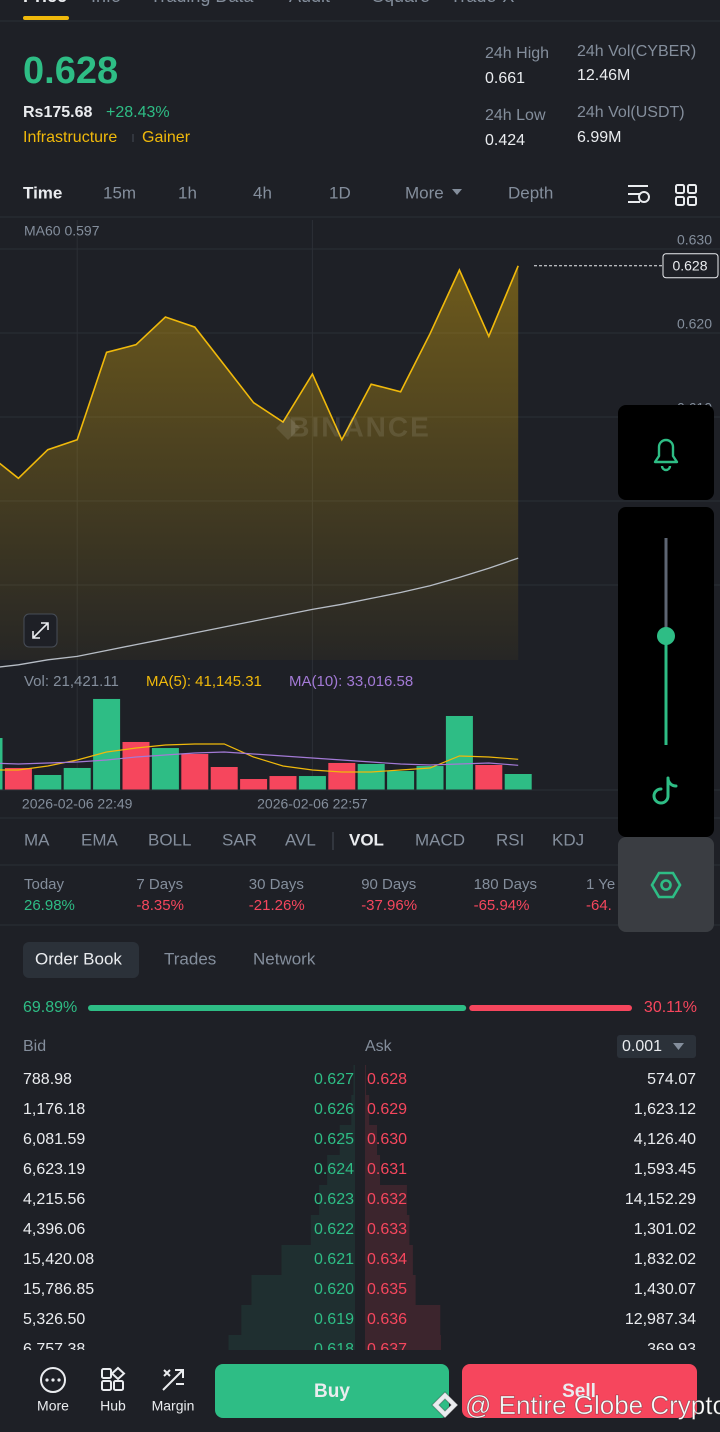 The image size is (720, 1432). Describe the element at coordinates (187, 192) in the screenshot. I see `time-tab: 1h` at that location.